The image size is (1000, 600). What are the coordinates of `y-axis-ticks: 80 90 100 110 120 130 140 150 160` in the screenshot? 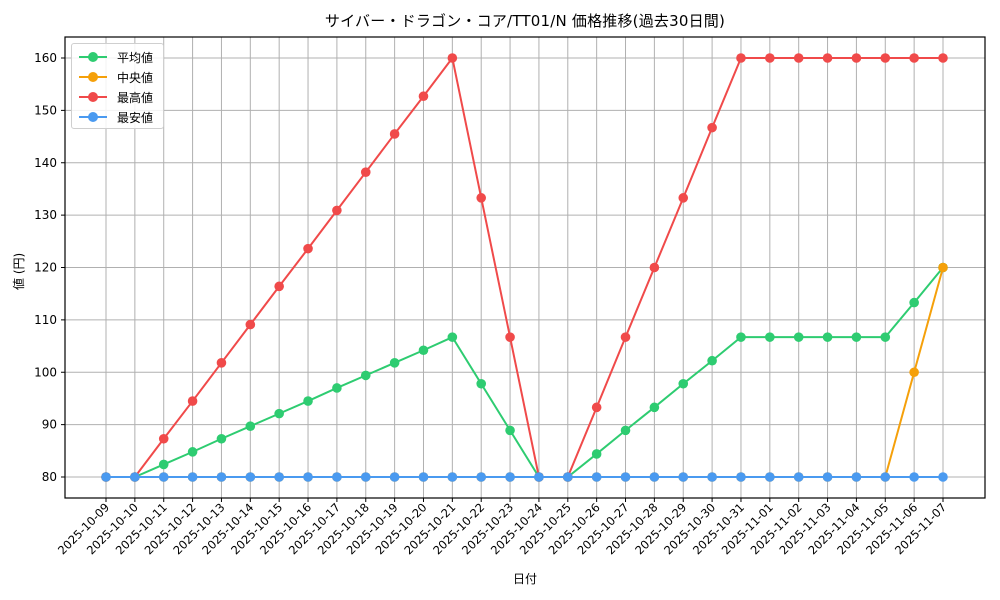 It's located at (49, 267).